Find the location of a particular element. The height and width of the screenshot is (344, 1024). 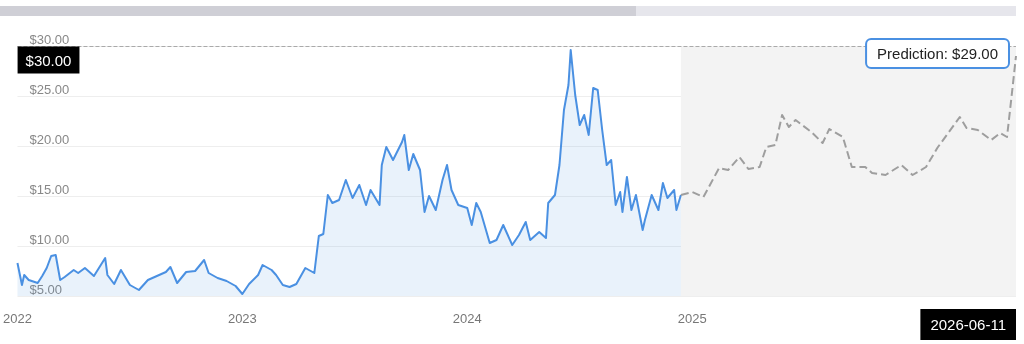

y-tick-label: $20.00 is located at coordinates (49, 139).